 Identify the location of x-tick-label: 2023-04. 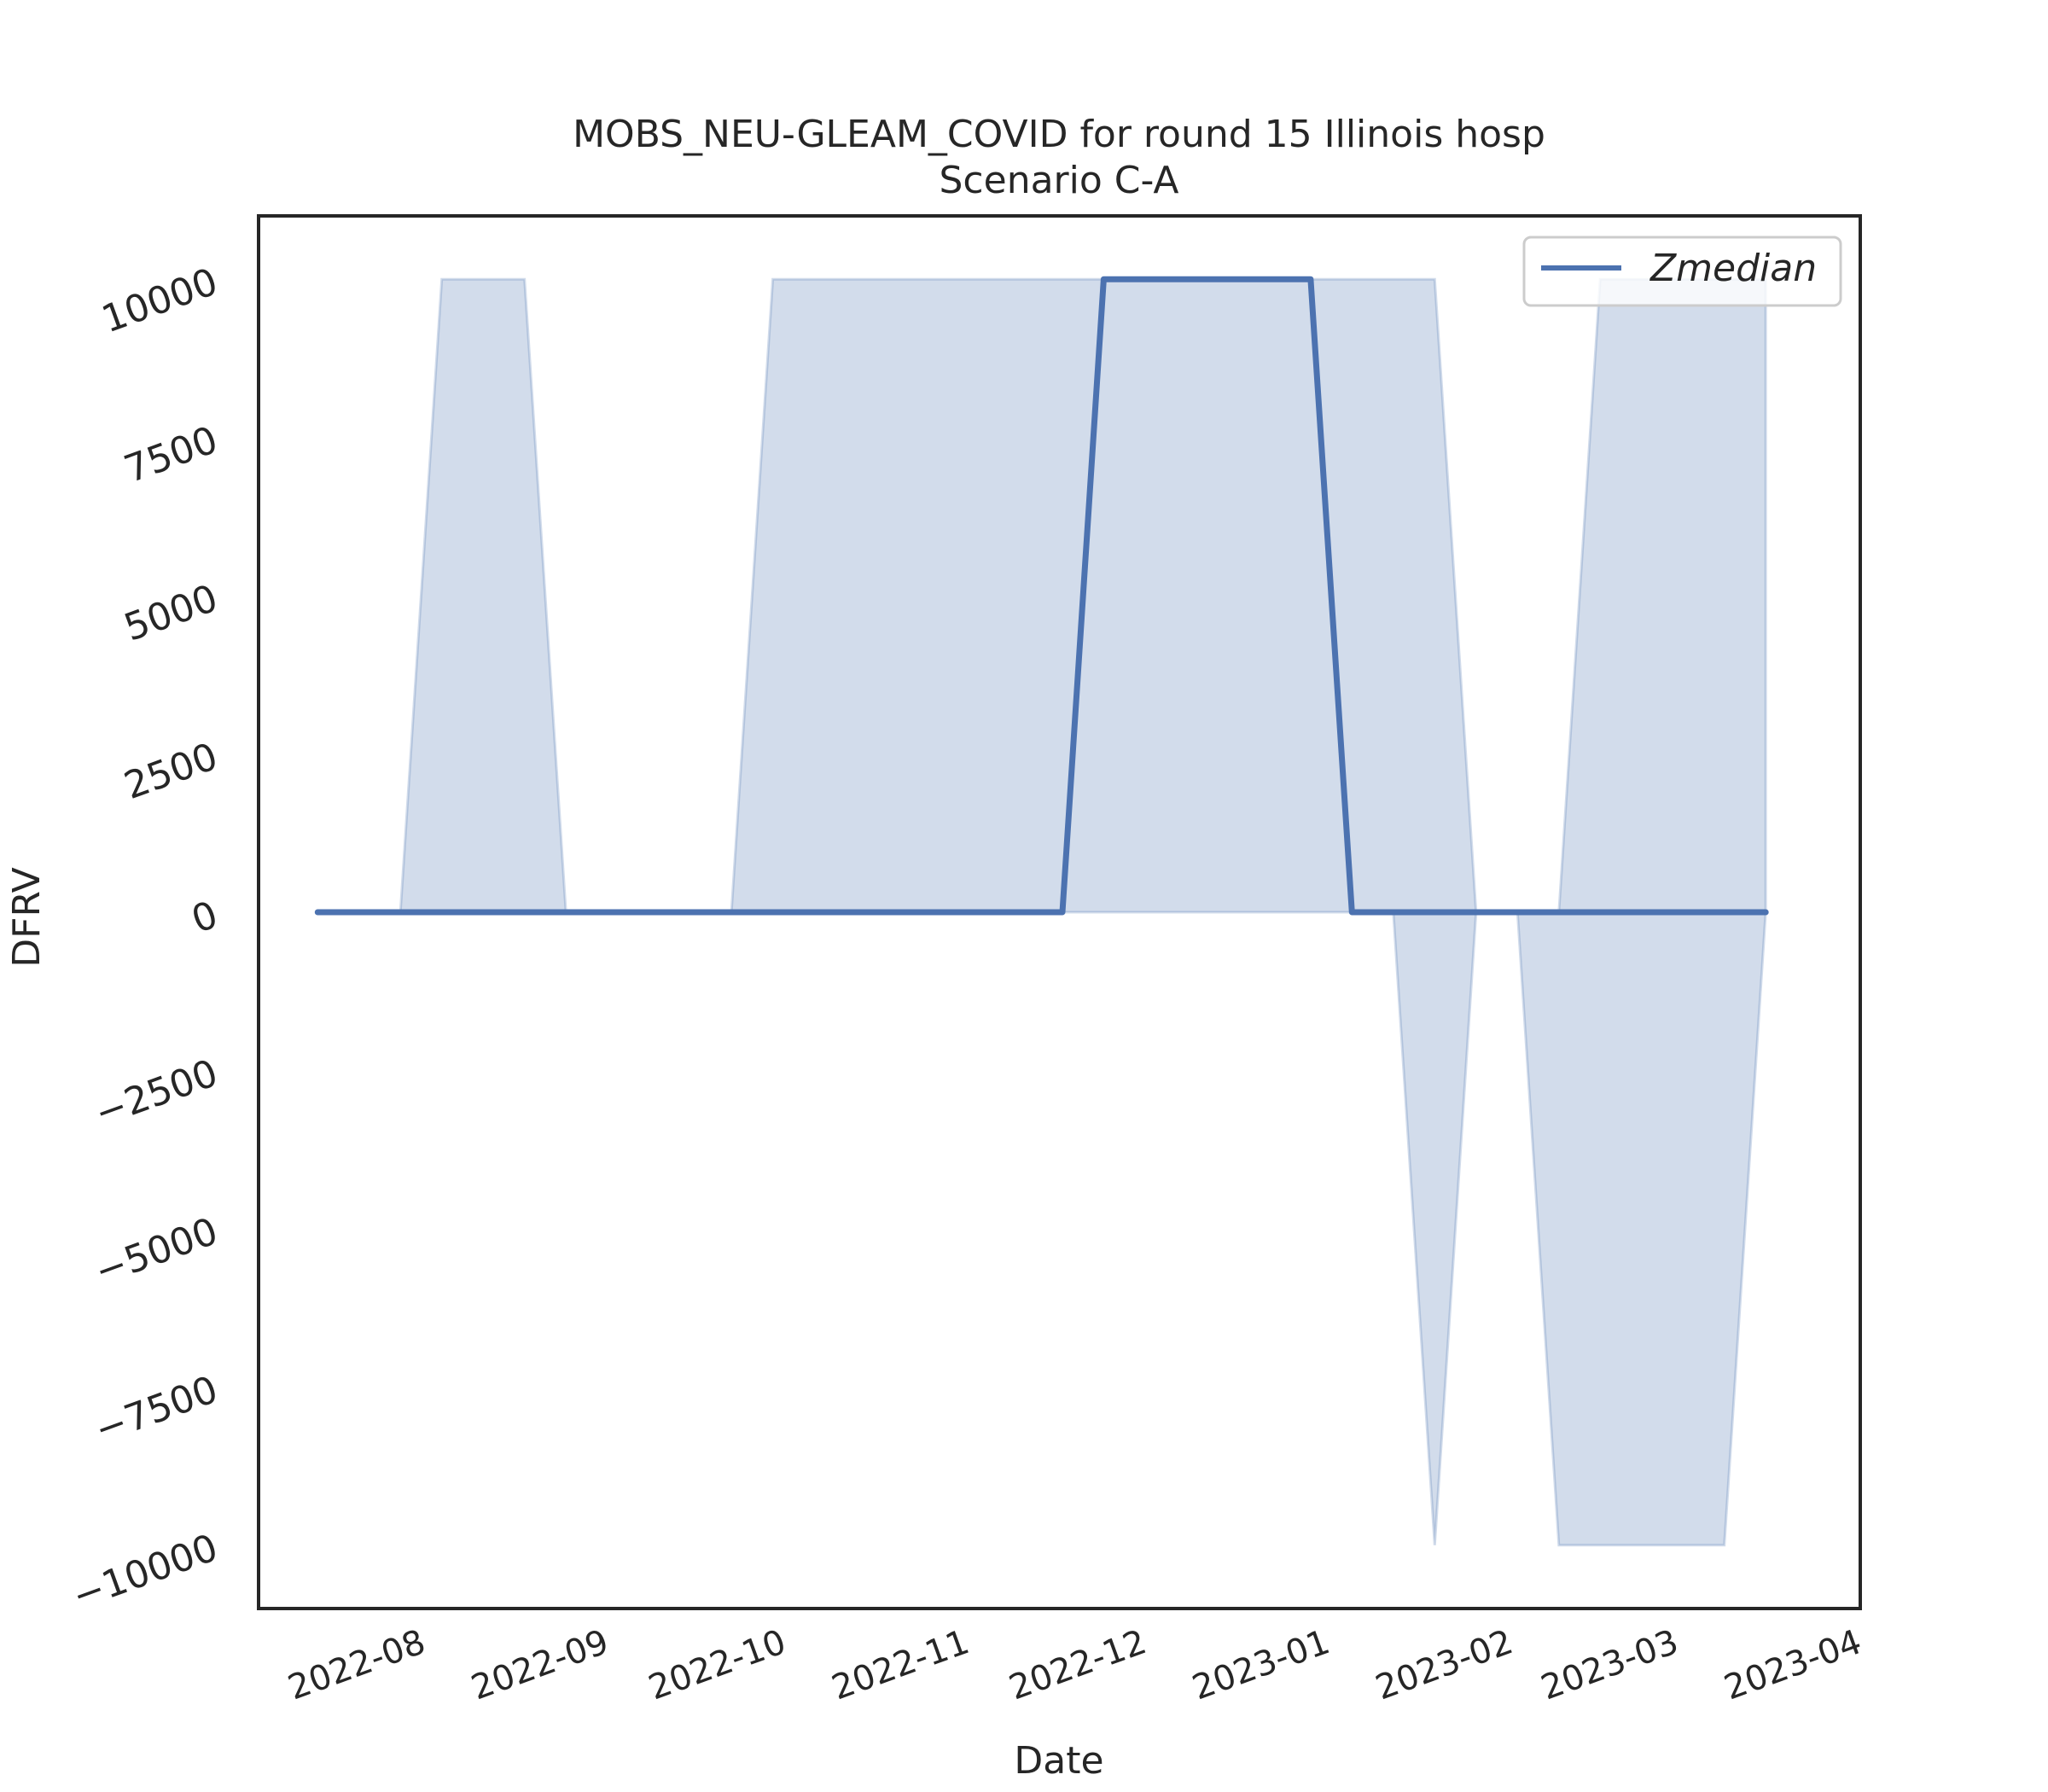
(1793, 1665).